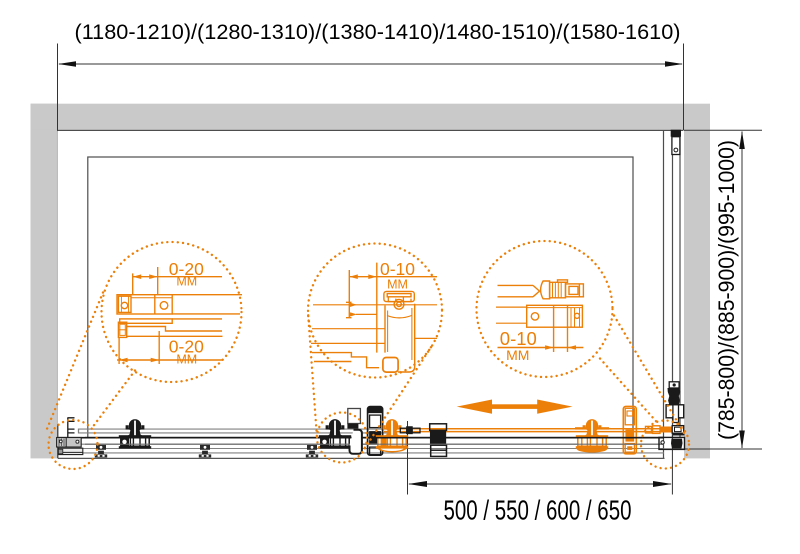 This screenshot has height=554, width=800. What do you see at coordinates (726, 290) in the screenshot?
I see `svg-text: (785-800)/(885-900)/(995-1000)` at bounding box center [726, 290].